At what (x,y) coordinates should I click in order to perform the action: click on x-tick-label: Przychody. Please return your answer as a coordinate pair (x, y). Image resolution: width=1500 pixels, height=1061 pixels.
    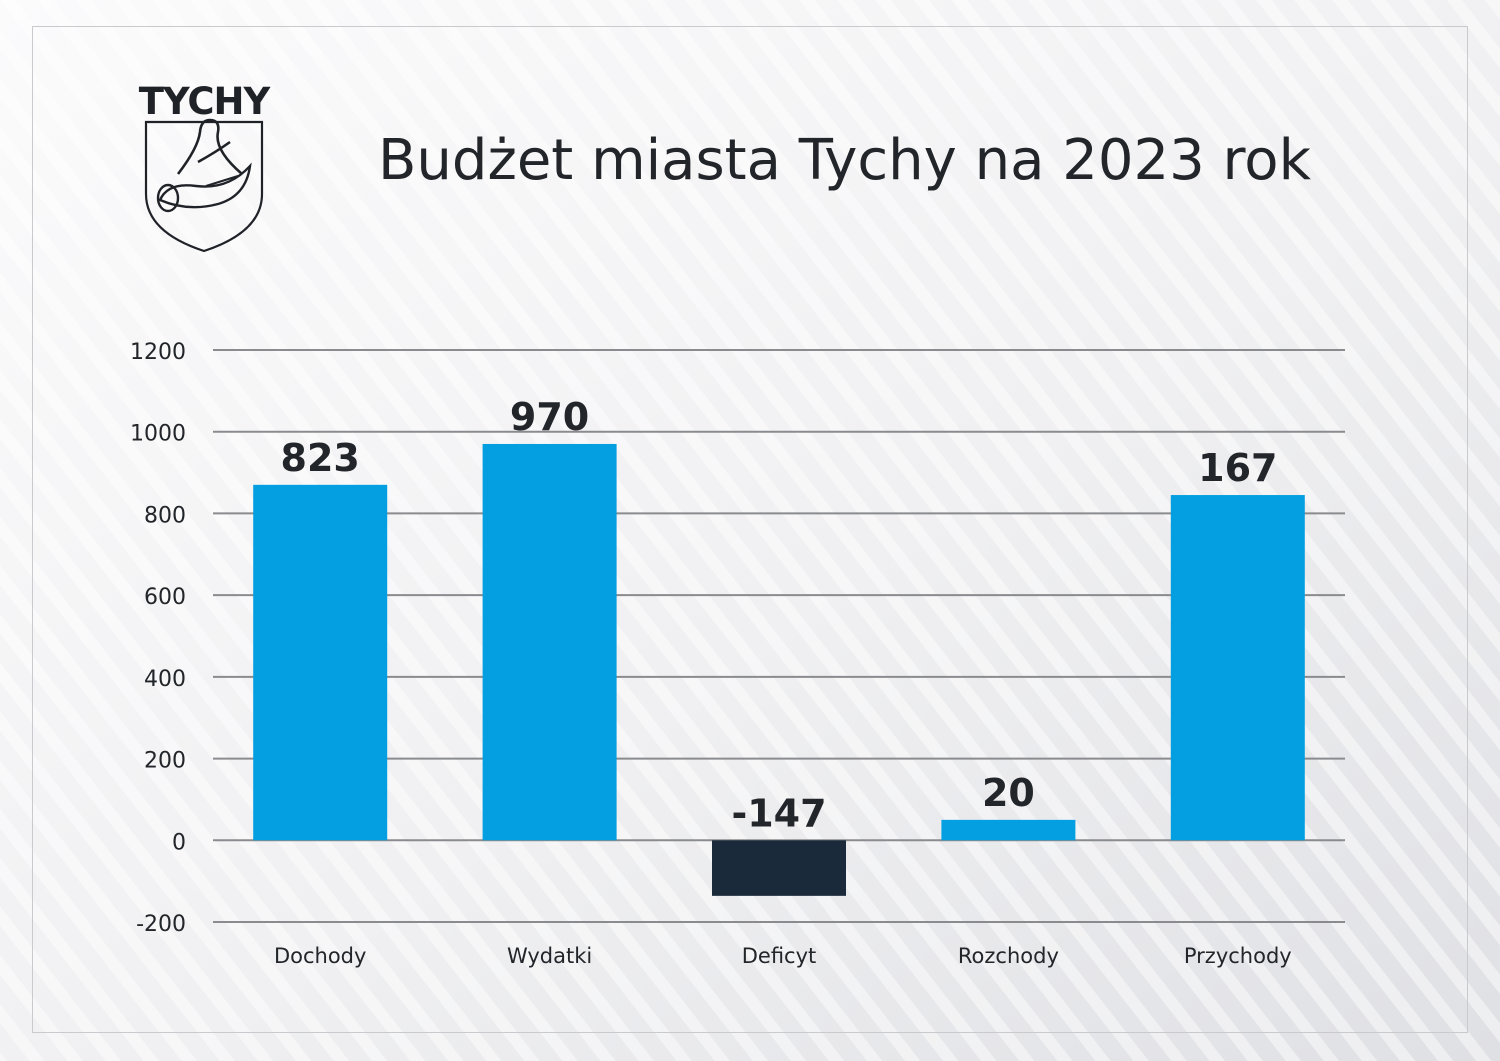
    Looking at the image, I should click on (1238, 956).